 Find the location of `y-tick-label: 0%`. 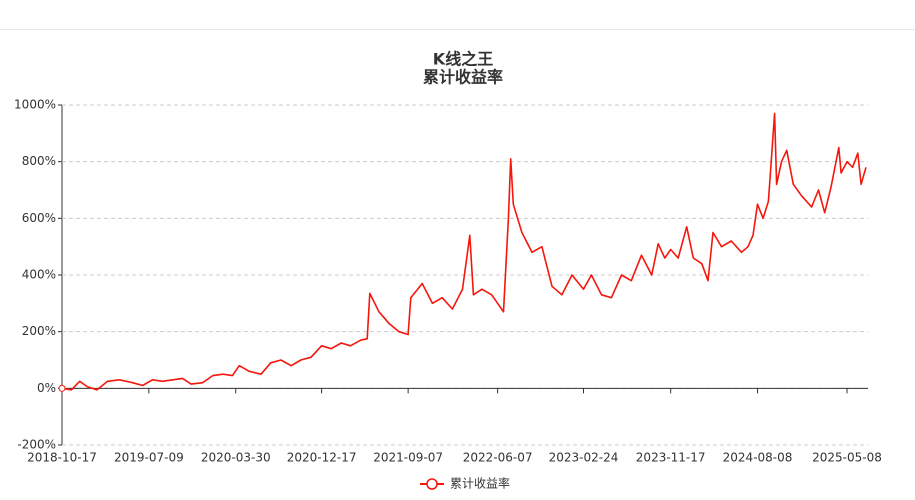

y-tick-label: 0% is located at coordinates (46, 388).